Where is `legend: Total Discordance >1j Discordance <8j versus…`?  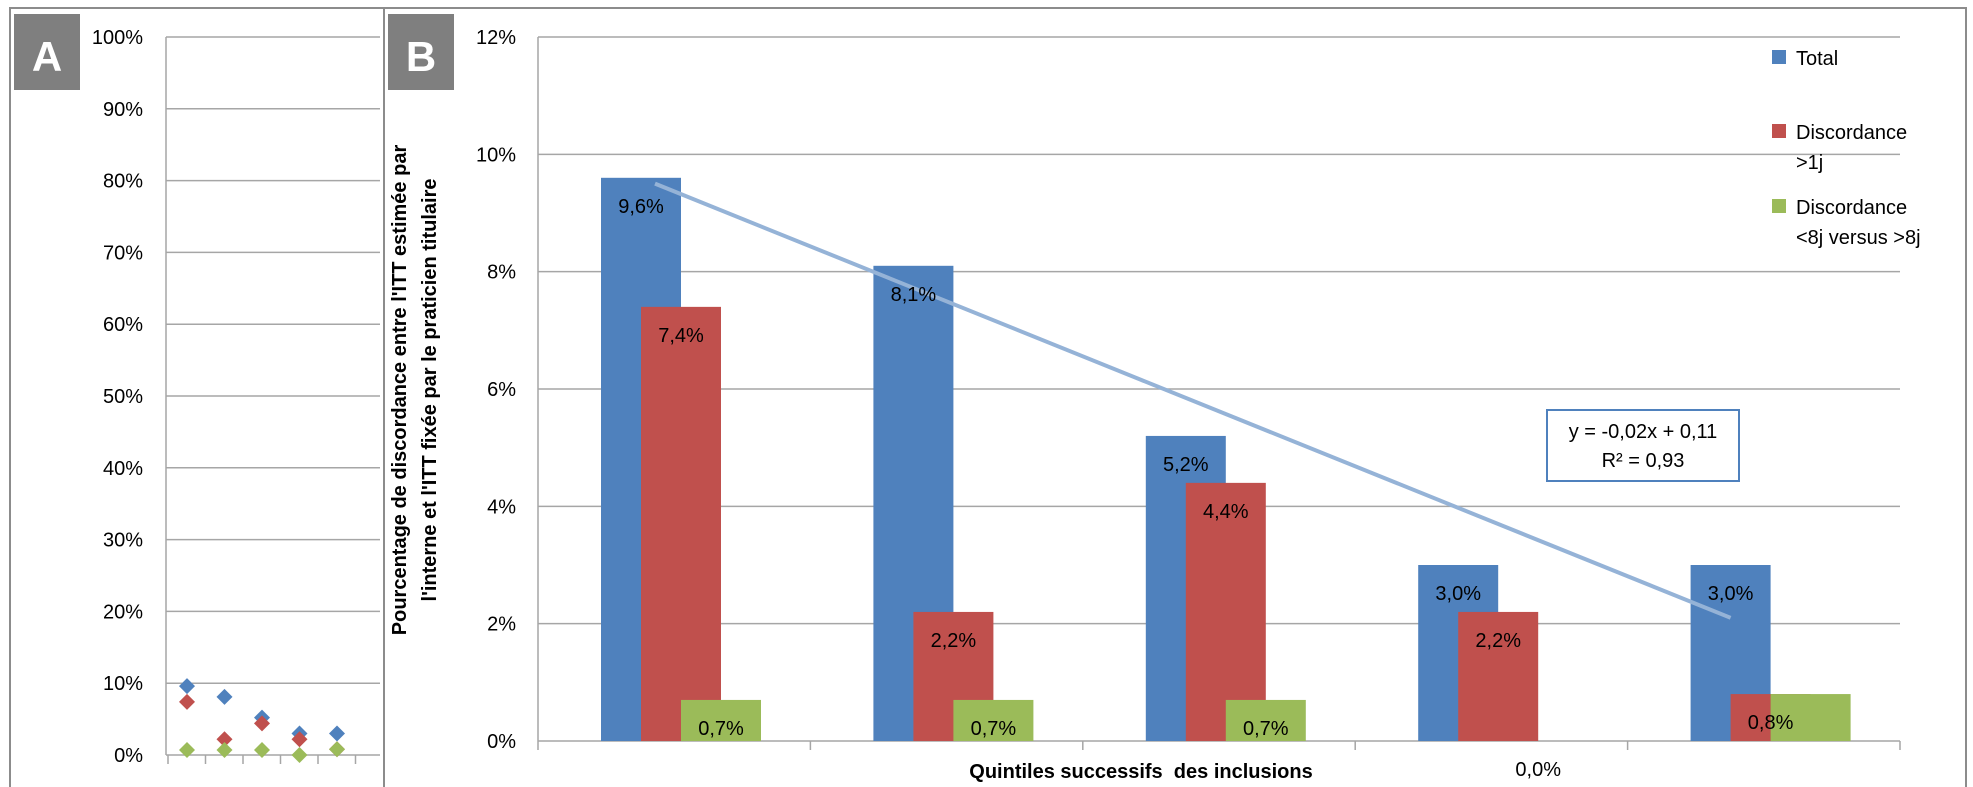 legend: Total Discordance >1j Discordance <8j versus… is located at coordinates (1846, 148).